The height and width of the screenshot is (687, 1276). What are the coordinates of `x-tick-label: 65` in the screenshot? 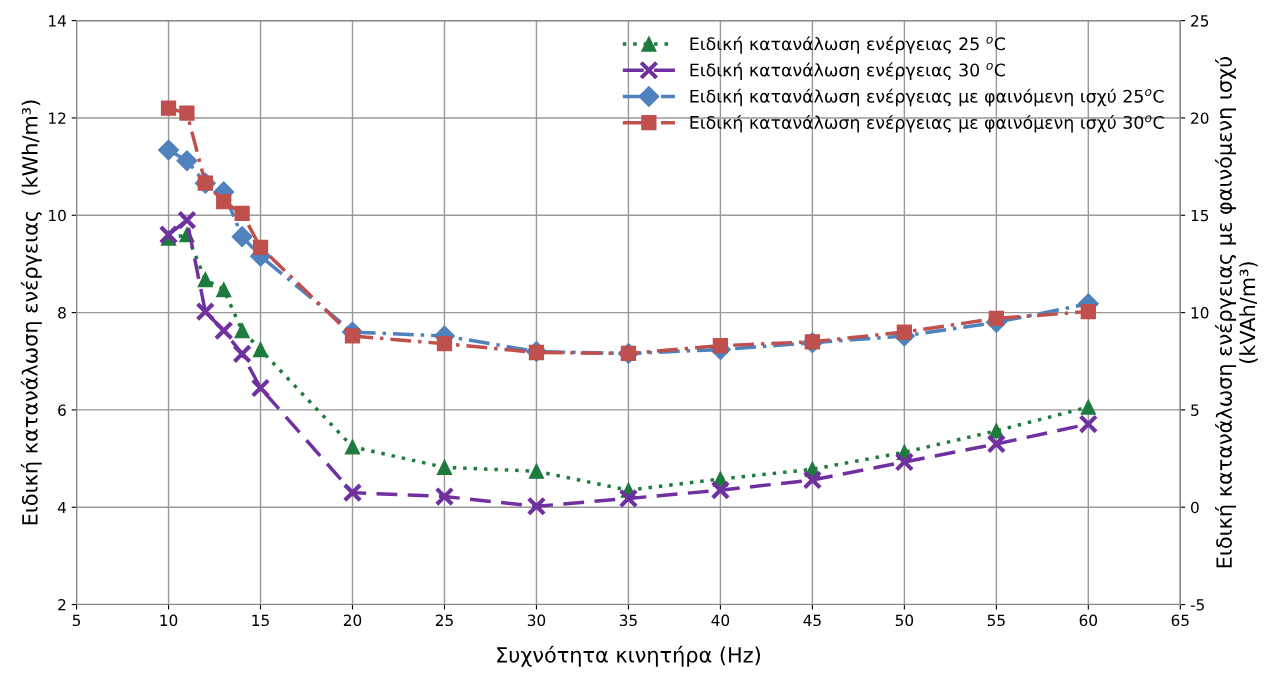 It's located at (1180, 620).